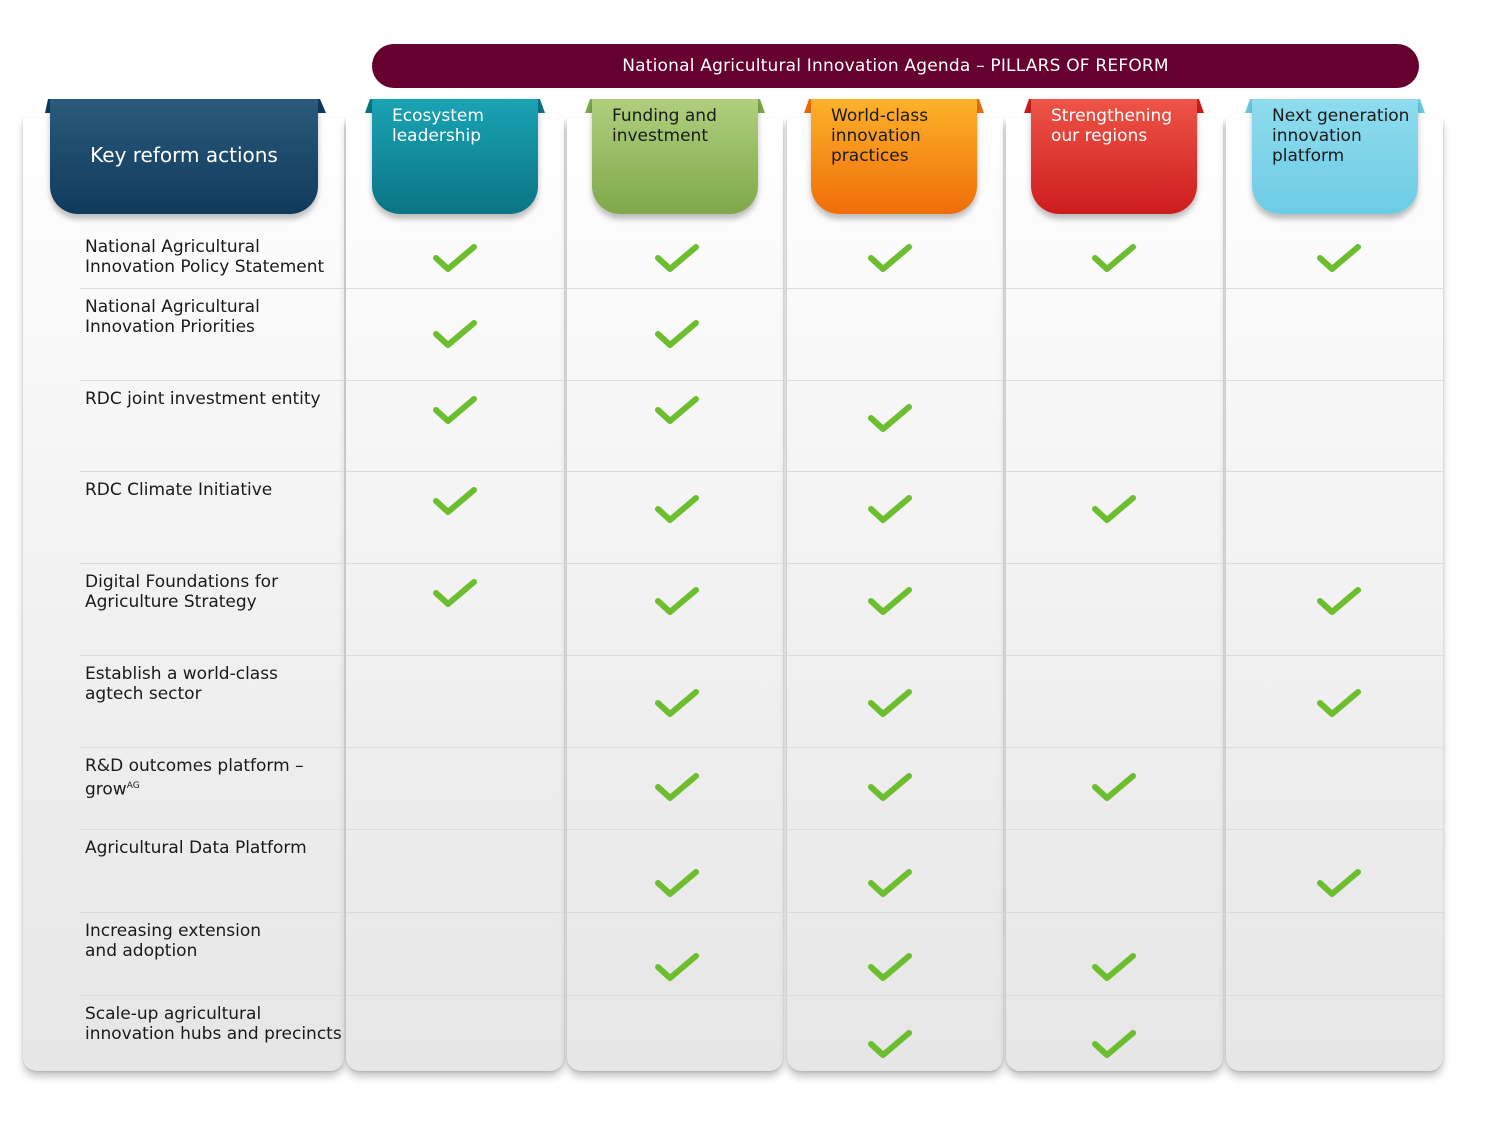 The width and height of the screenshot is (1500, 1139). Describe the element at coordinates (1335, 156) in the screenshot. I see `pillar-header-5: Next generation innovation platform` at that location.